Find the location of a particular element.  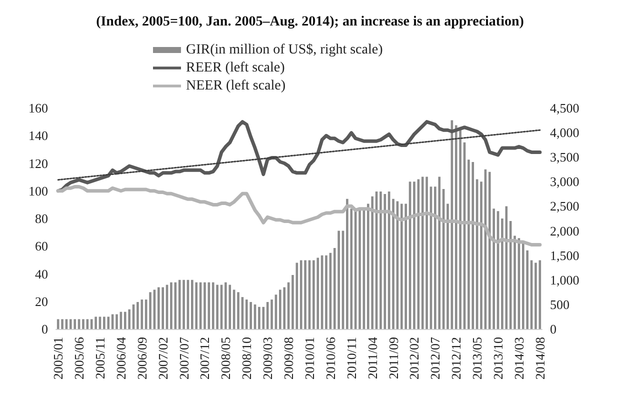

y2-tick-label: 2,500 is located at coordinates (565, 206).